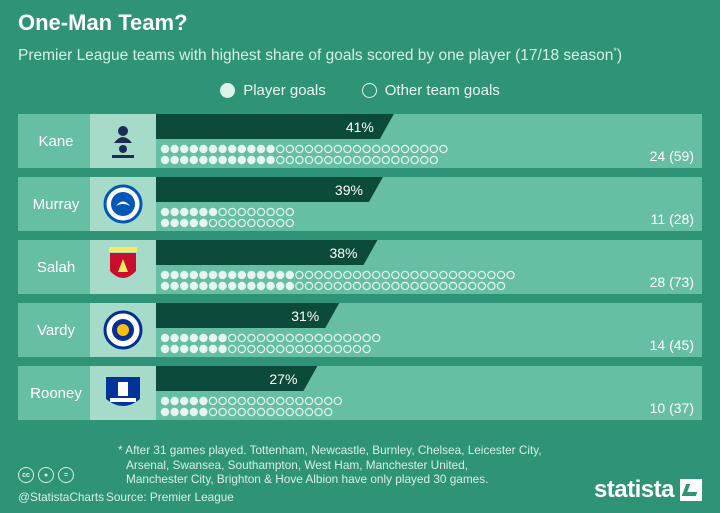 The image size is (720, 513). Describe the element at coordinates (672, 408) in the screenshot. I see `goals-label: 10 (37)` at that location.